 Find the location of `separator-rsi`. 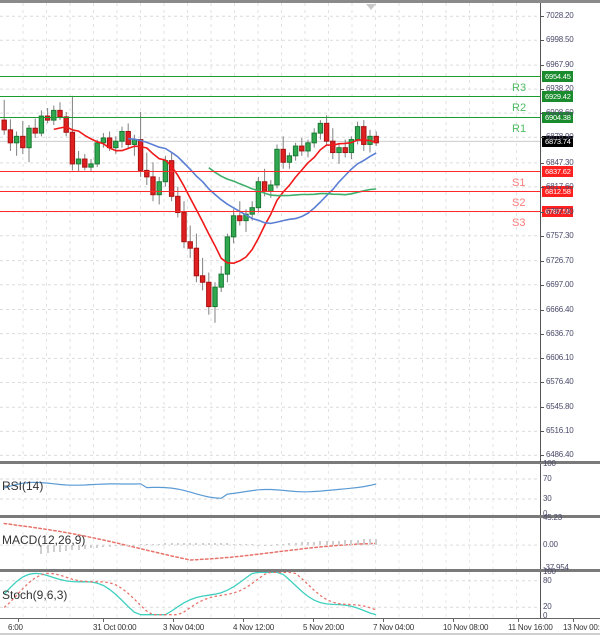

separator-rsi is located at coordinates (300, 462).